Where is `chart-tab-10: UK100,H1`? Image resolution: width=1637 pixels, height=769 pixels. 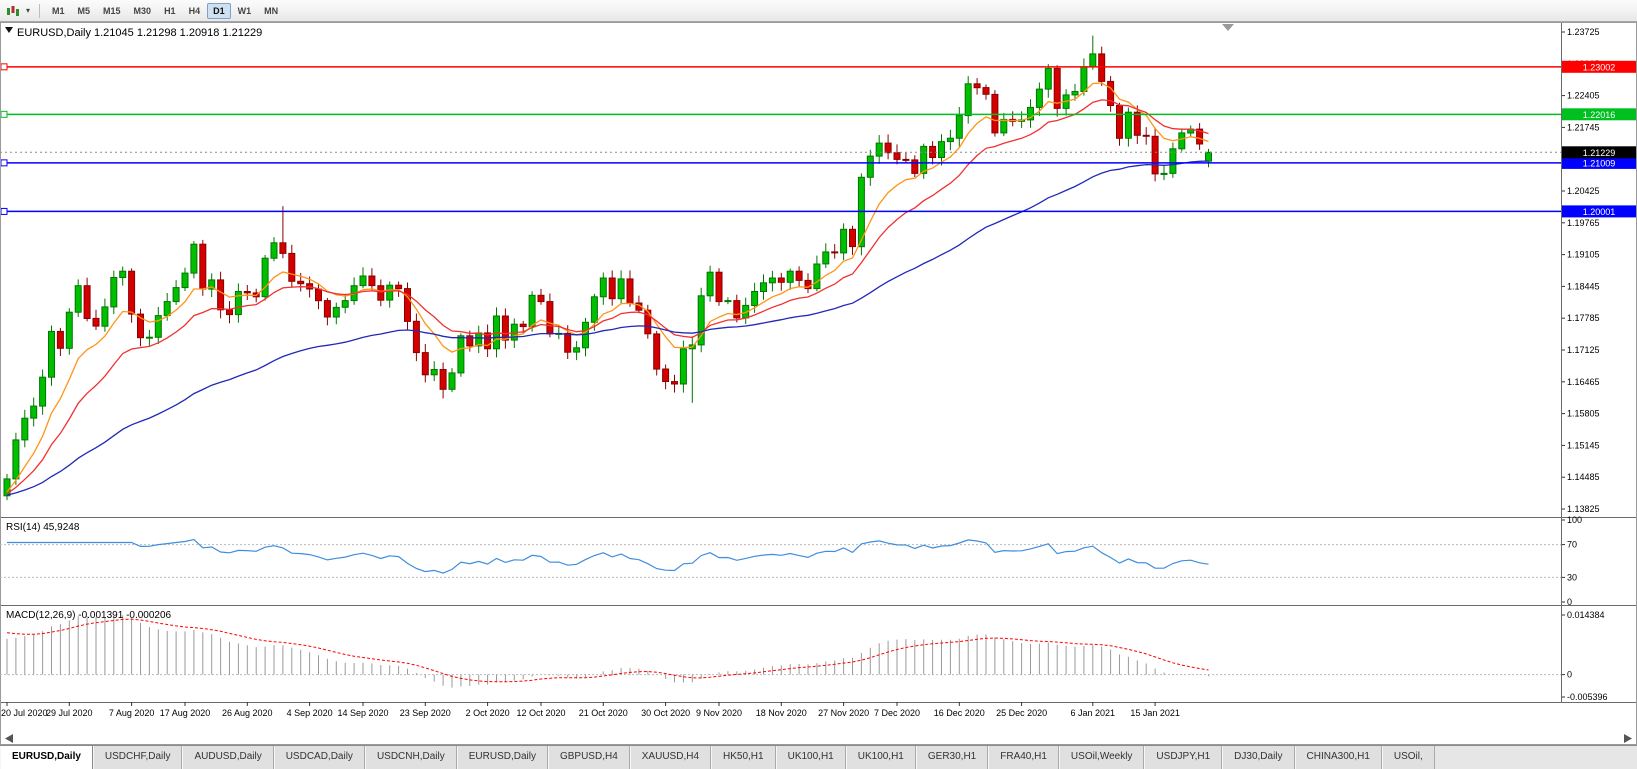
chart-tab-10: UK100,H1 is located at coordinates (880, 757).